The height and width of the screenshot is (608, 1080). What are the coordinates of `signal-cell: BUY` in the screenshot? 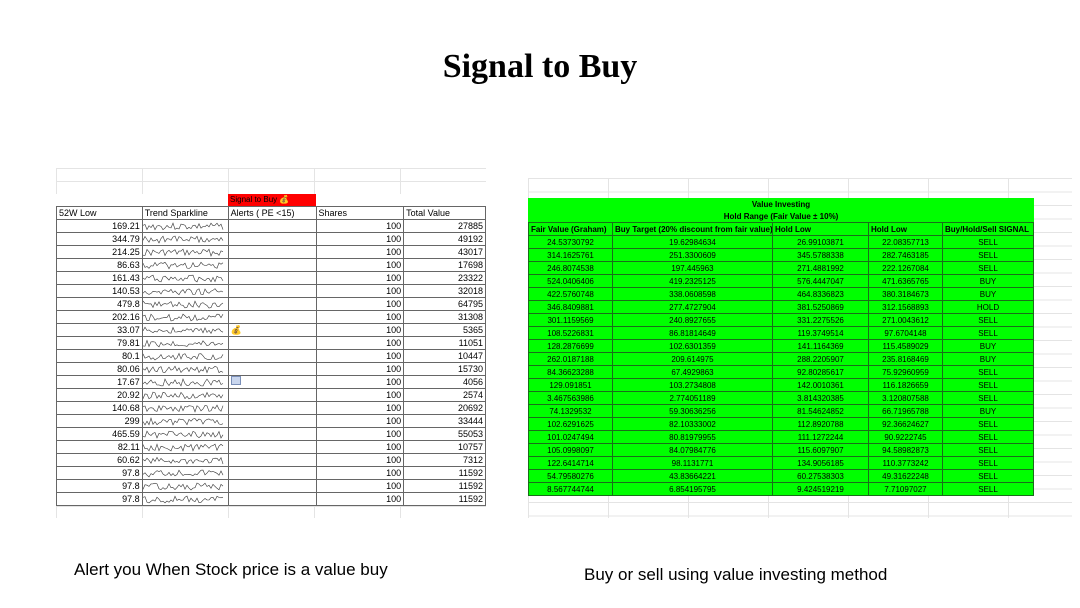 It's located at (988, 346).